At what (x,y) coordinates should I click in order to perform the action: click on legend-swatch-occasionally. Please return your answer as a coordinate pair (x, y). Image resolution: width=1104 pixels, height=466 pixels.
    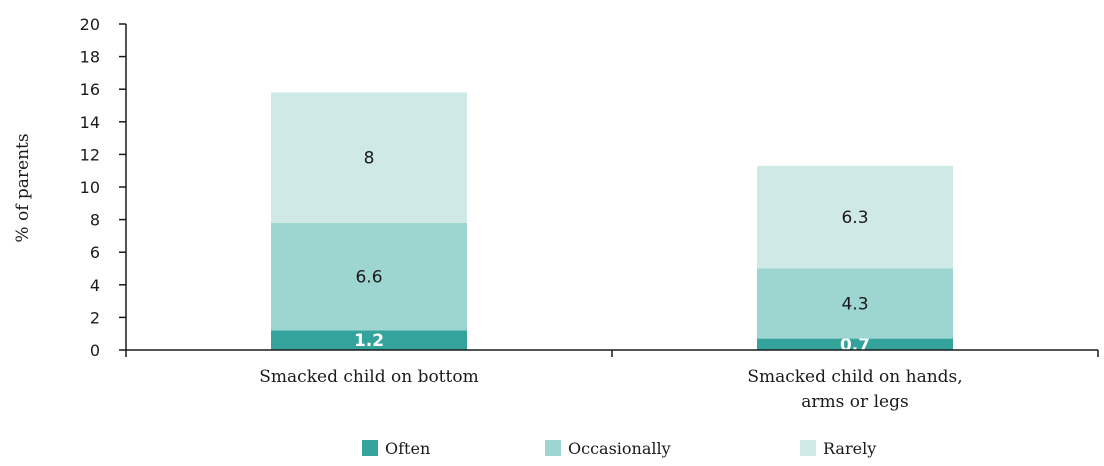
    Looking at the image, I should click on (553, 448).